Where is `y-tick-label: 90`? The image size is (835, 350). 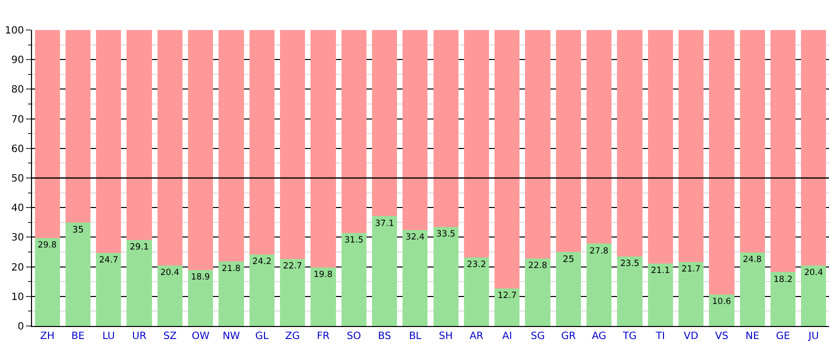 y-tick-label: 90 is located at coordinates (17, 60).